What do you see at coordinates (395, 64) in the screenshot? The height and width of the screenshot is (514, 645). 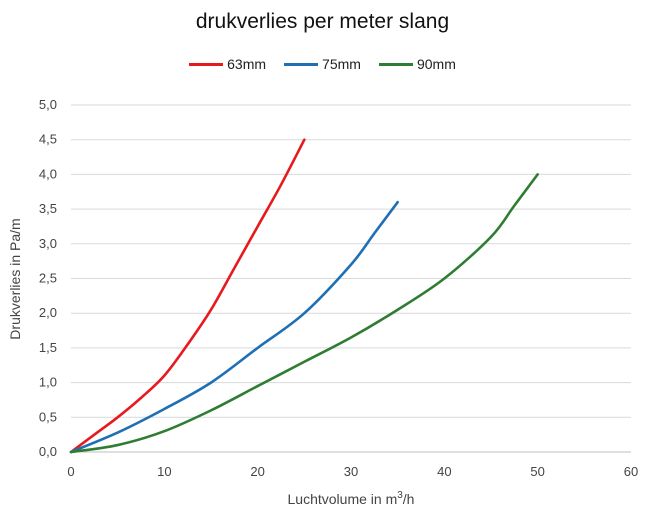 I see `legend-swatch-90mm` at bounding box center [395, 64].